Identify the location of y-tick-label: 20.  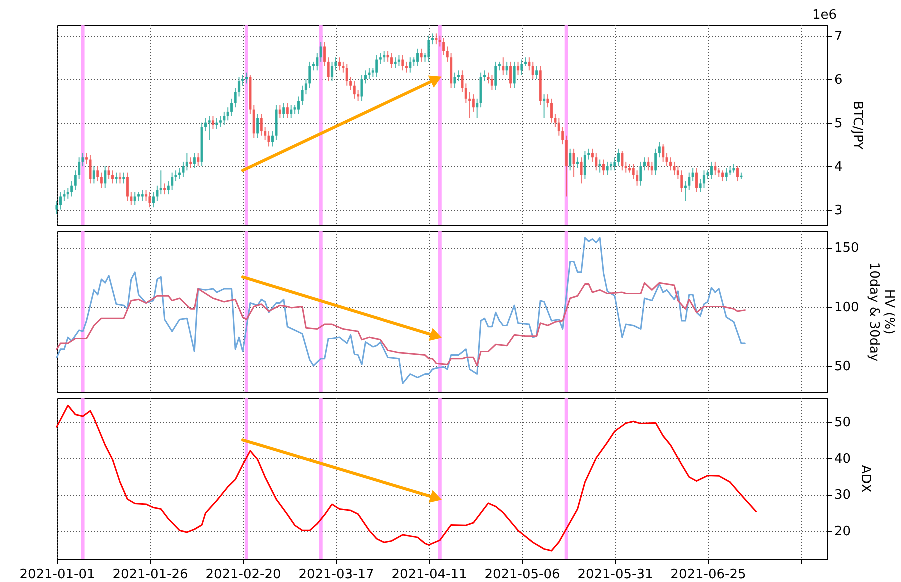
(843, 532).